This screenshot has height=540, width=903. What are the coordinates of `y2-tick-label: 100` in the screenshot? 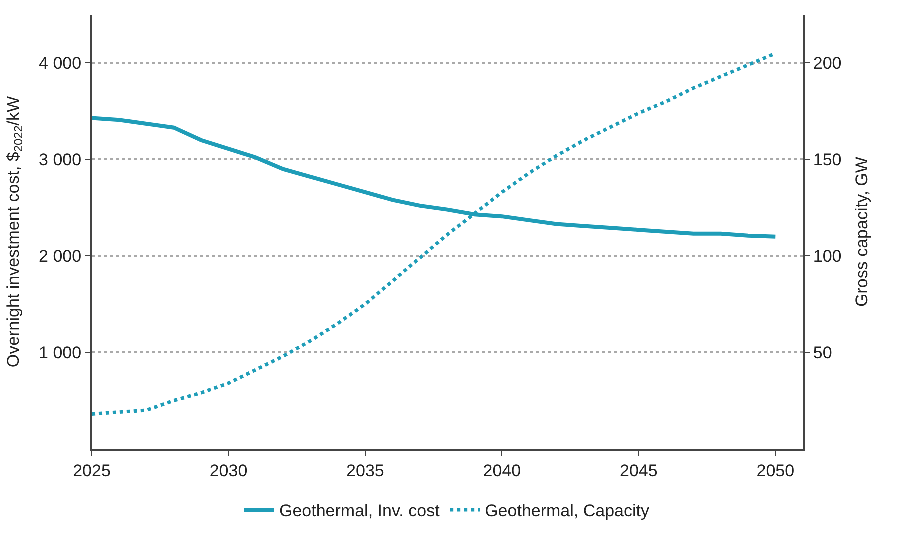 It's located at (827, 256).